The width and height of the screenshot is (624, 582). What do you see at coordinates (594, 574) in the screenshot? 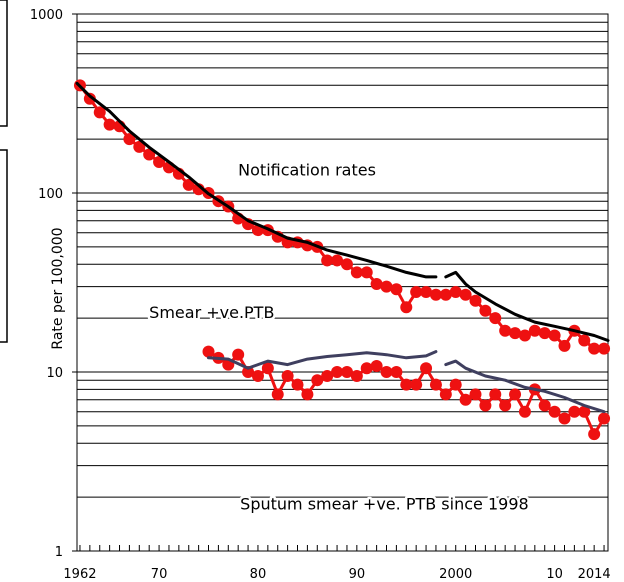
I see `x-tick-label: 2014` at bounding box center [594, 574].